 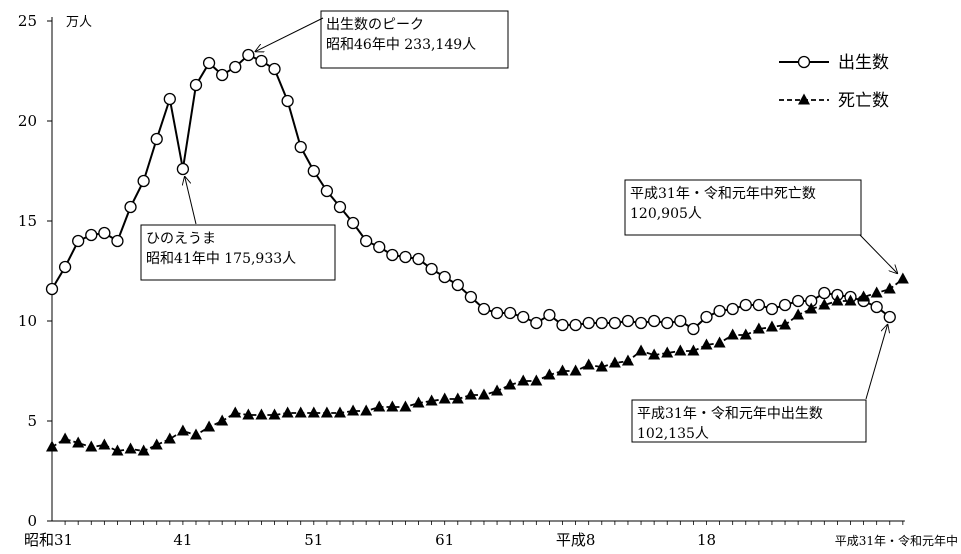 I want to click on x-tick-label: 平成31年・令和元年中, so click(x=896, y=540).